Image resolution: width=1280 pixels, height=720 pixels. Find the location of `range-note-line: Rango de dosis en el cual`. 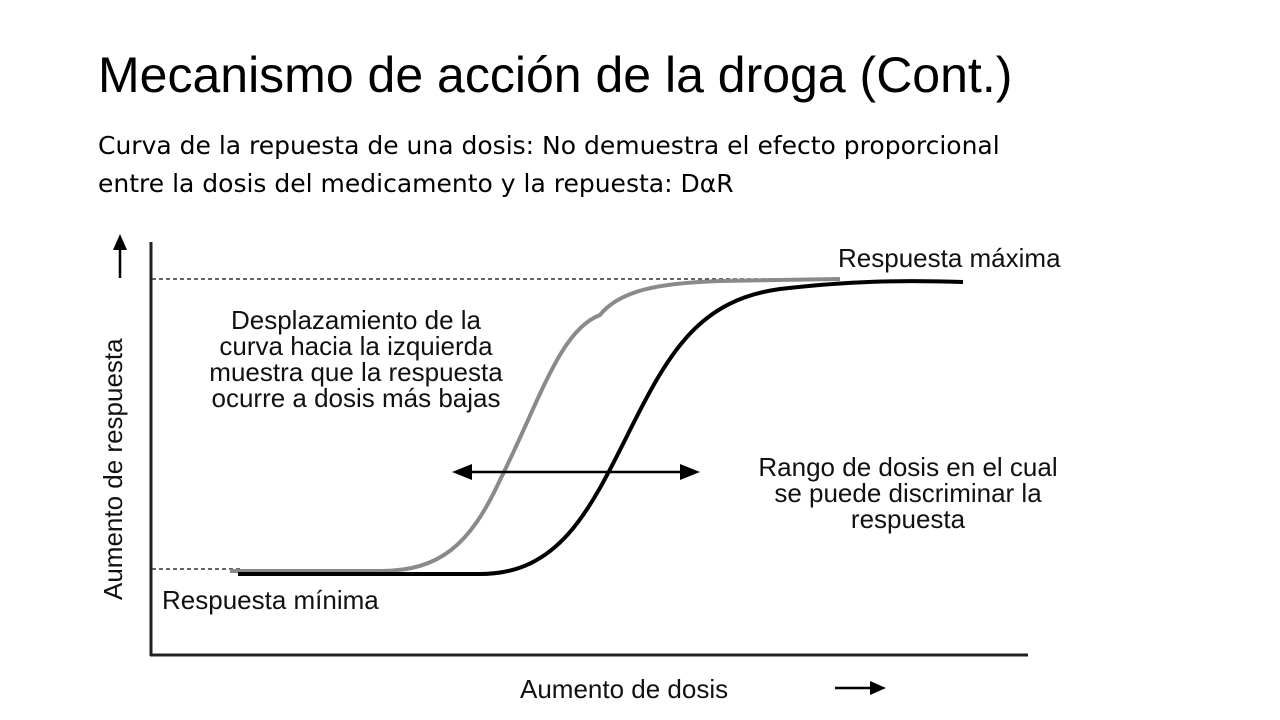

range-note-line: Rango de dosis en el cual is located at coordinates (907, 467).